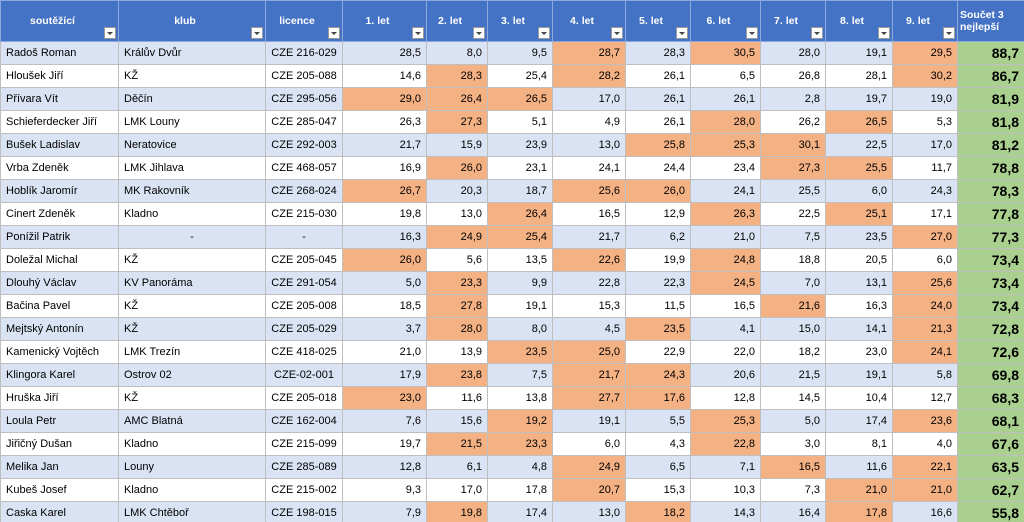 The image size is (1024, 522). Describe the element at coordinates (304, 306) in the screenshot. I see `table-cell: CZE 205-008` at that location.